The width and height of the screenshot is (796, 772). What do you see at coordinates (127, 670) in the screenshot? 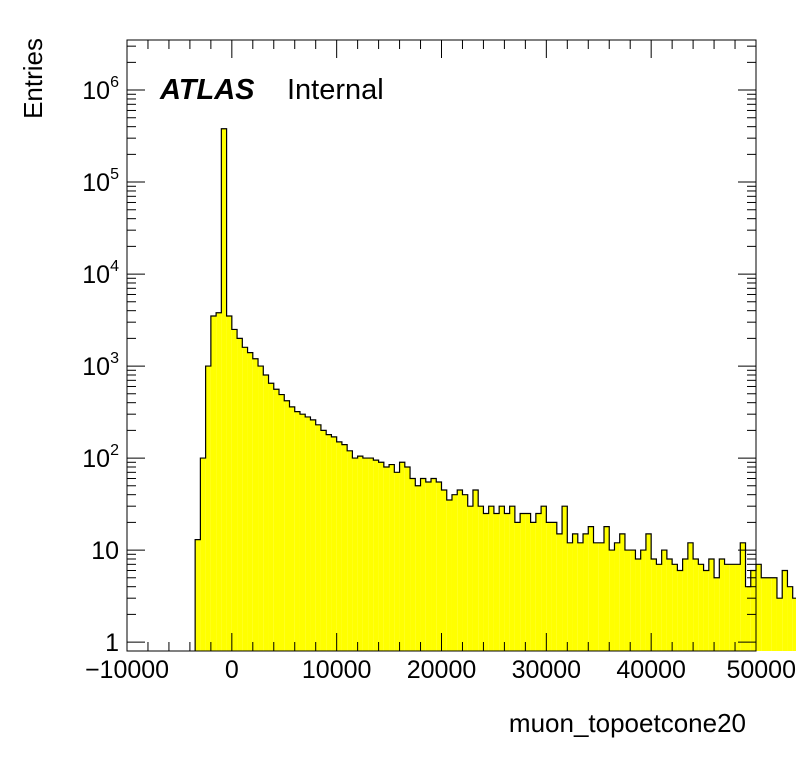
I see `x-tick-label: −10000` at bounding box center [127, 670].